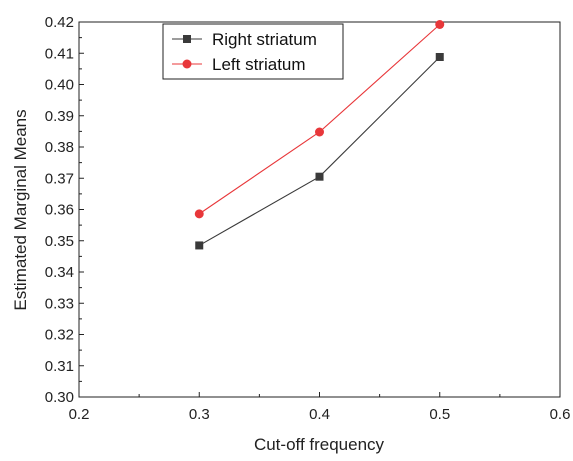 The image size is (573, 461). Describe the element at coordinates (59, 397) in the screenshot. I see `y-tick-label: 0.30` at that location.